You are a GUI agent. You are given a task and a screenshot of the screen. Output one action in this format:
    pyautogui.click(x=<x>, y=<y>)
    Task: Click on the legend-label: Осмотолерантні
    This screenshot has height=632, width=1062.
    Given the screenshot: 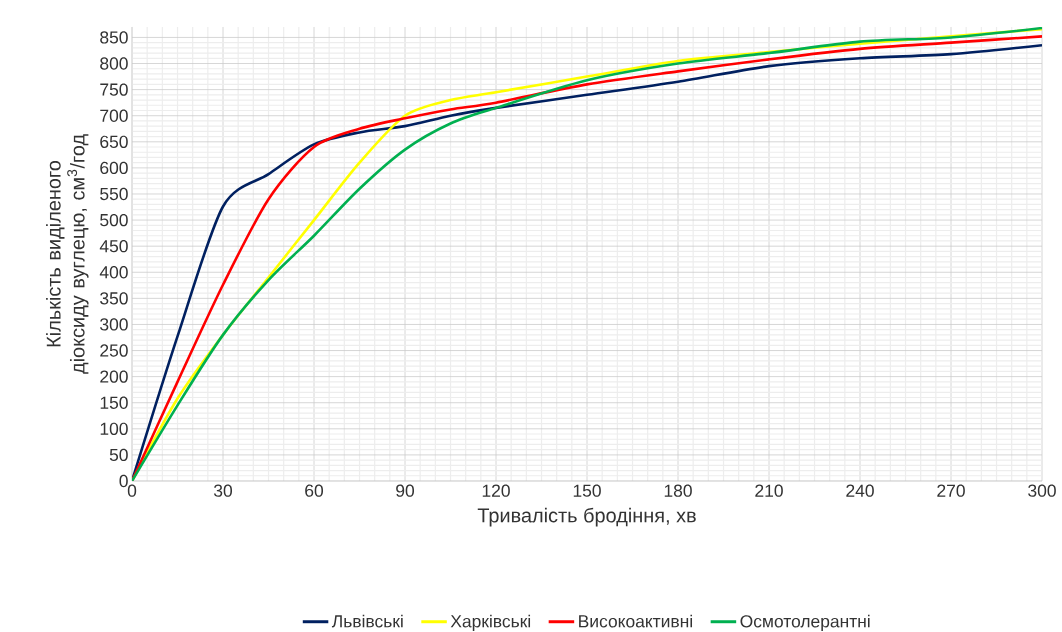 What is the action you would take?
    pyautogui.click(x=805, y=622)
    